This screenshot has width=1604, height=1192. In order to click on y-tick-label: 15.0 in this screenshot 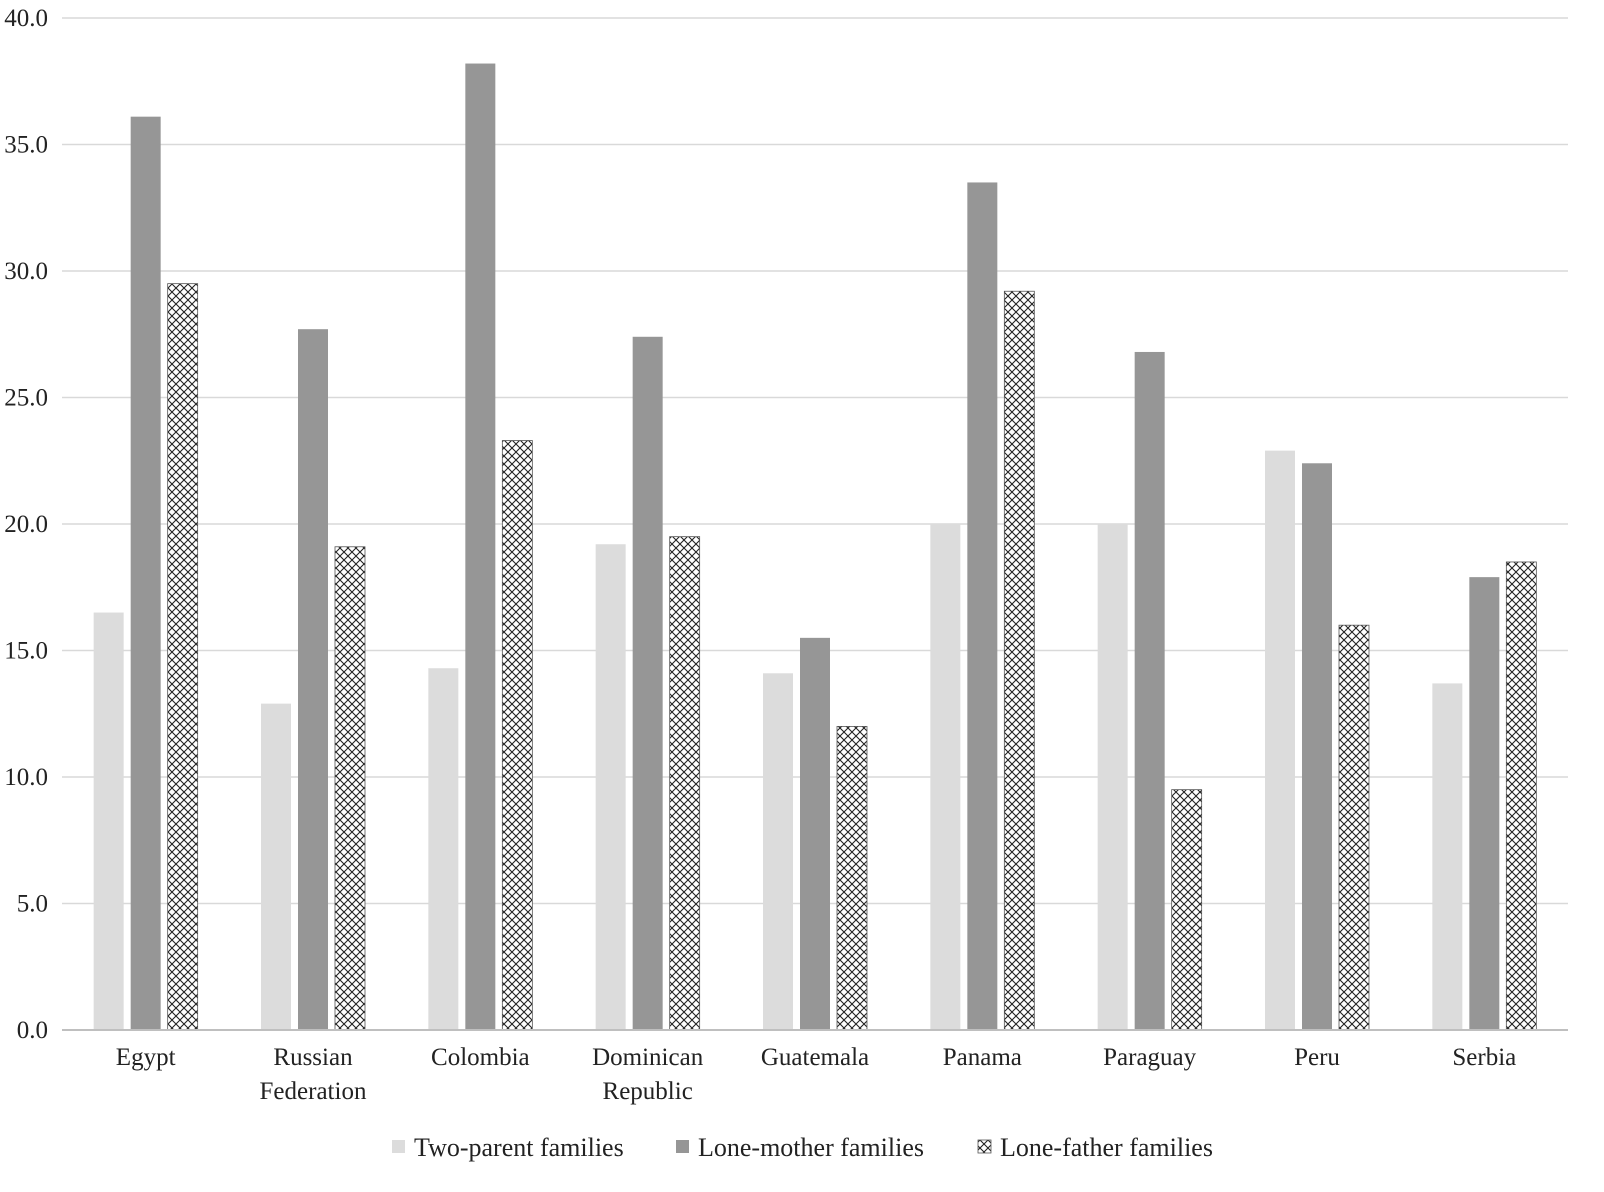, I will do `click(26, 651)`.